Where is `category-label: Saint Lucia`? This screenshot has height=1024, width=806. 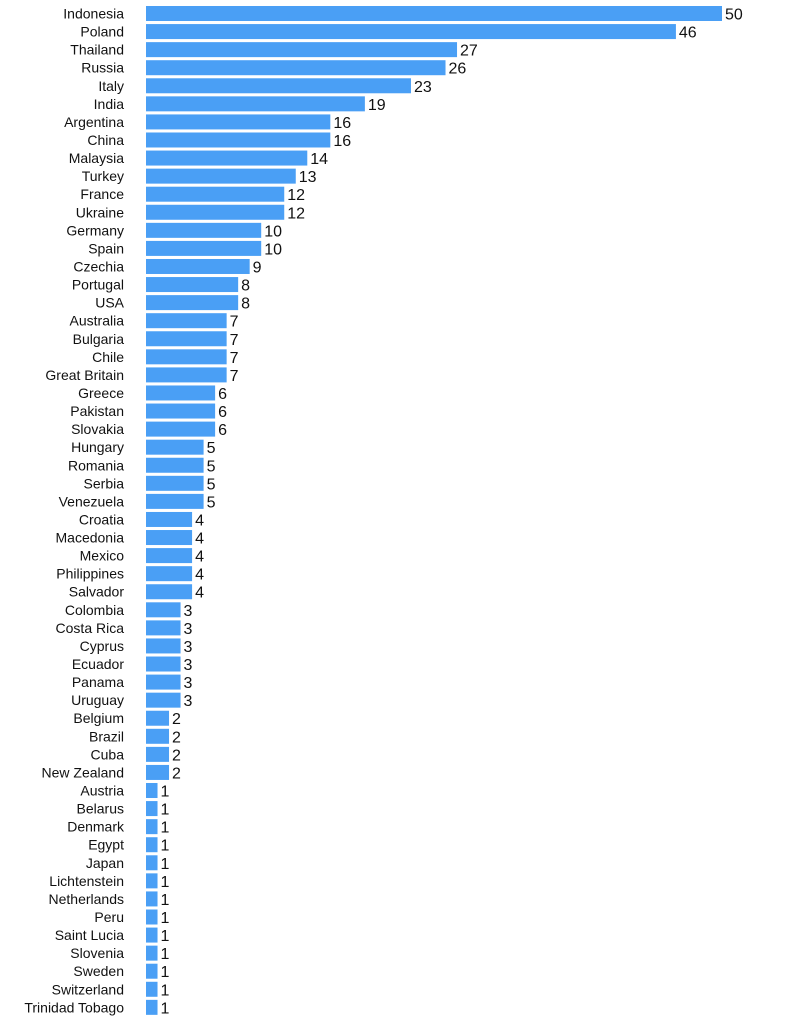 category-label: Saint Lucia is located at coordinates (89, 935).